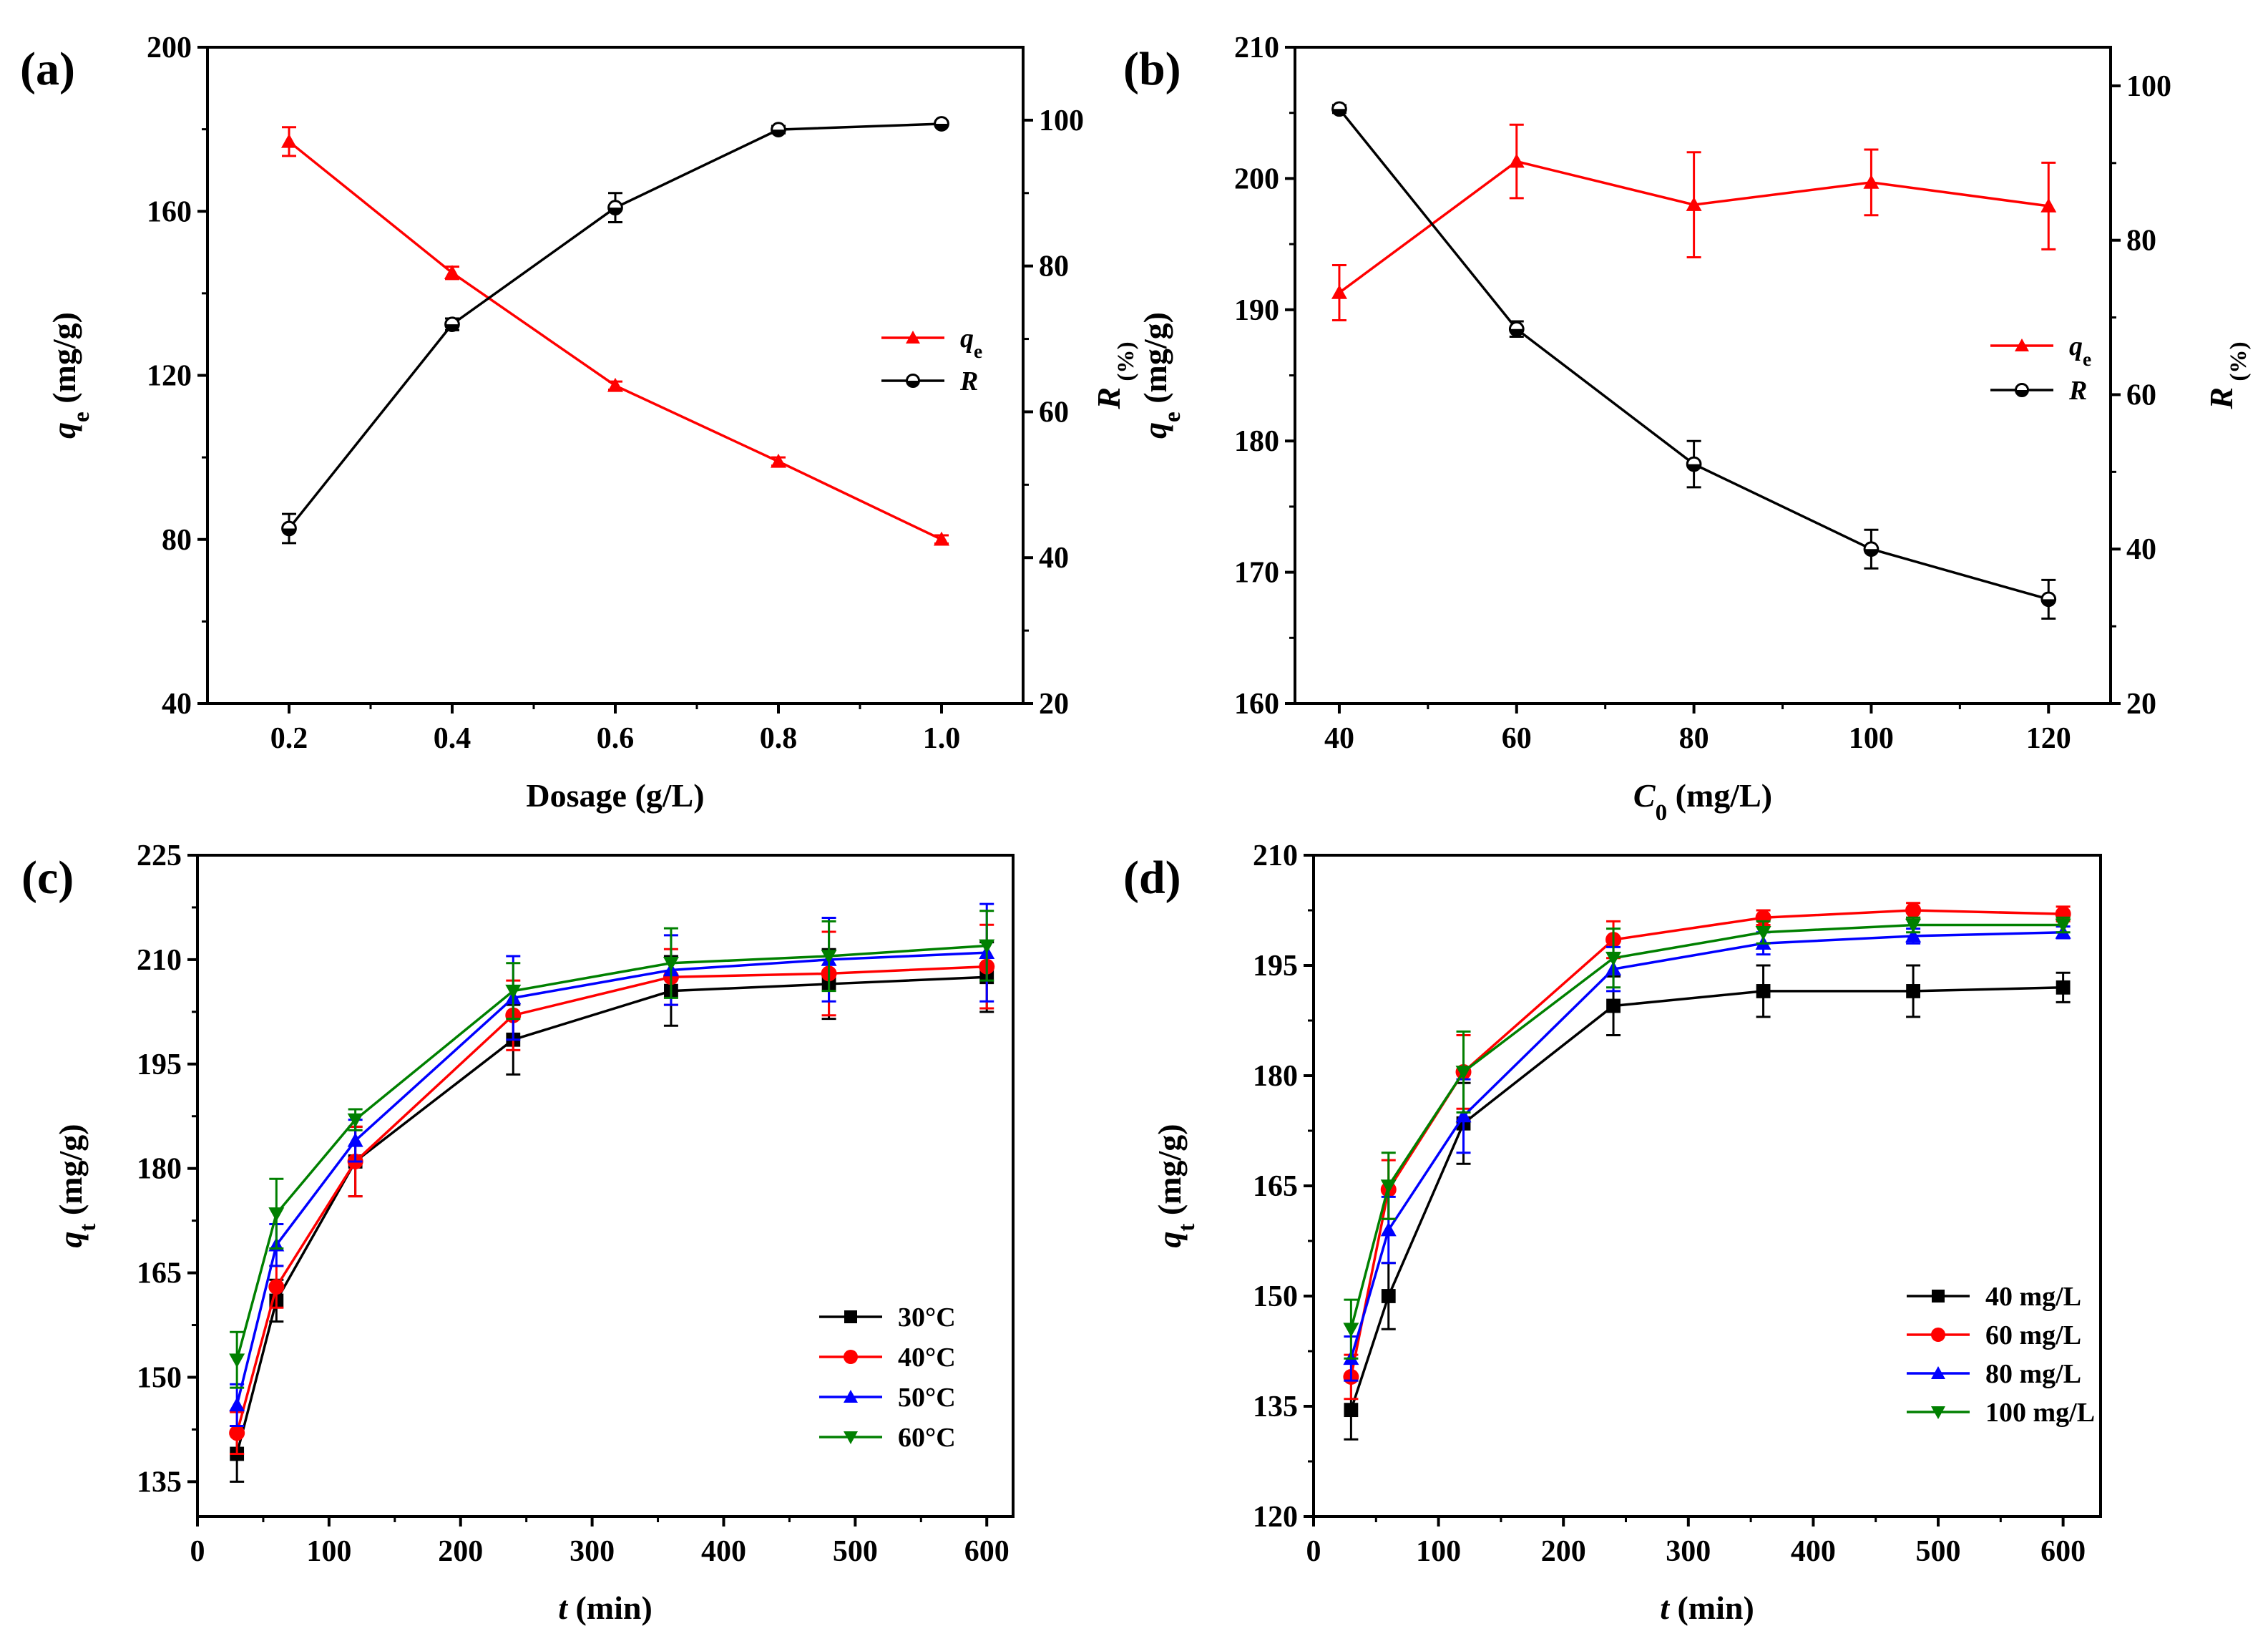  I want to click on x-tick-label: 0.6, so click(616, 739).